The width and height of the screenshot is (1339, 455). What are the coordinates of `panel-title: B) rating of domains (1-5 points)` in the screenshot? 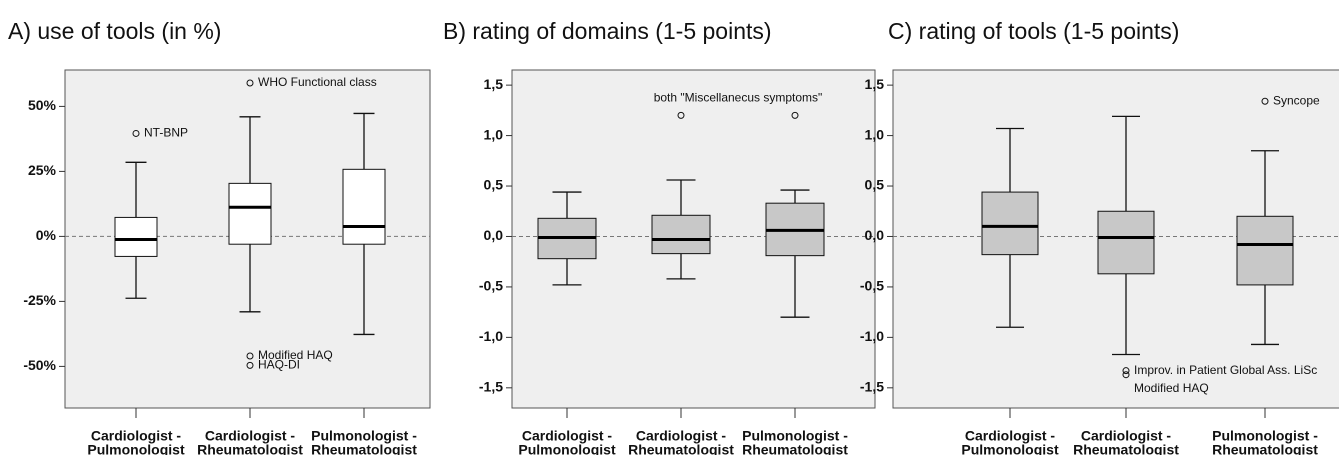 It's located at (607, 31).